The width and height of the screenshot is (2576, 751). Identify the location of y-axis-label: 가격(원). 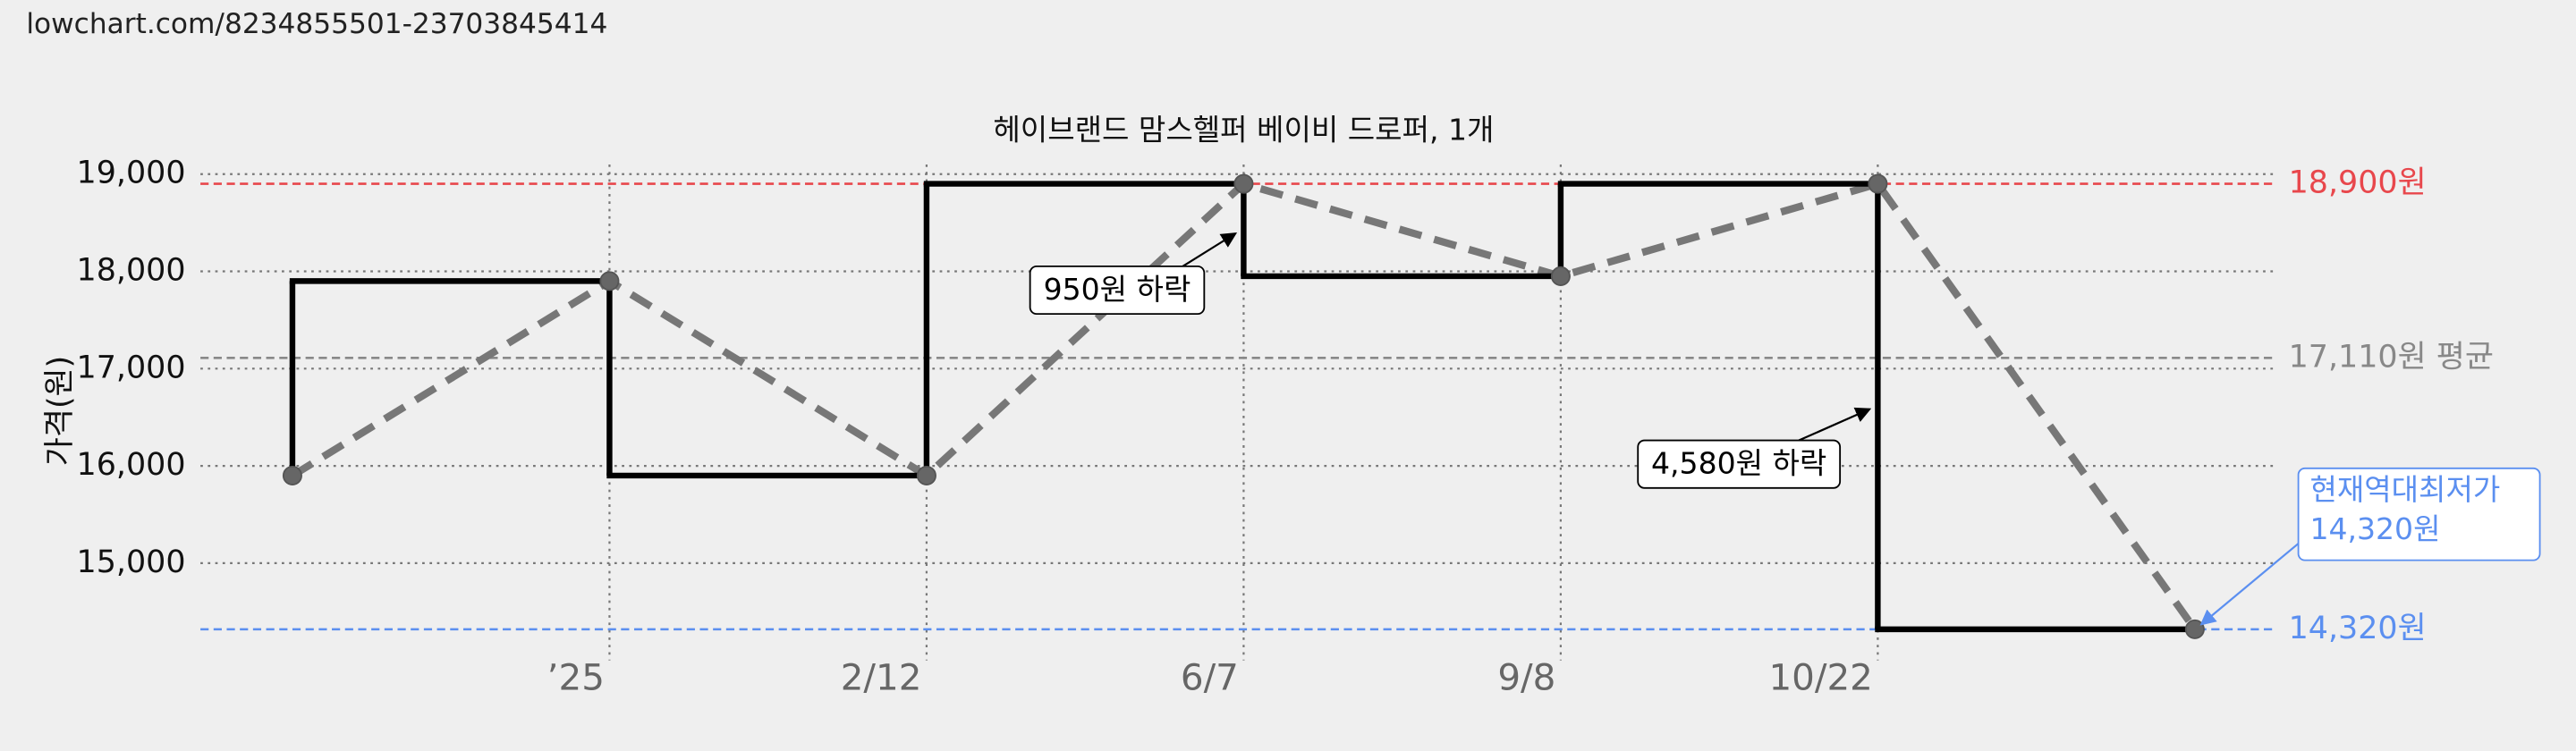
(60, 411).